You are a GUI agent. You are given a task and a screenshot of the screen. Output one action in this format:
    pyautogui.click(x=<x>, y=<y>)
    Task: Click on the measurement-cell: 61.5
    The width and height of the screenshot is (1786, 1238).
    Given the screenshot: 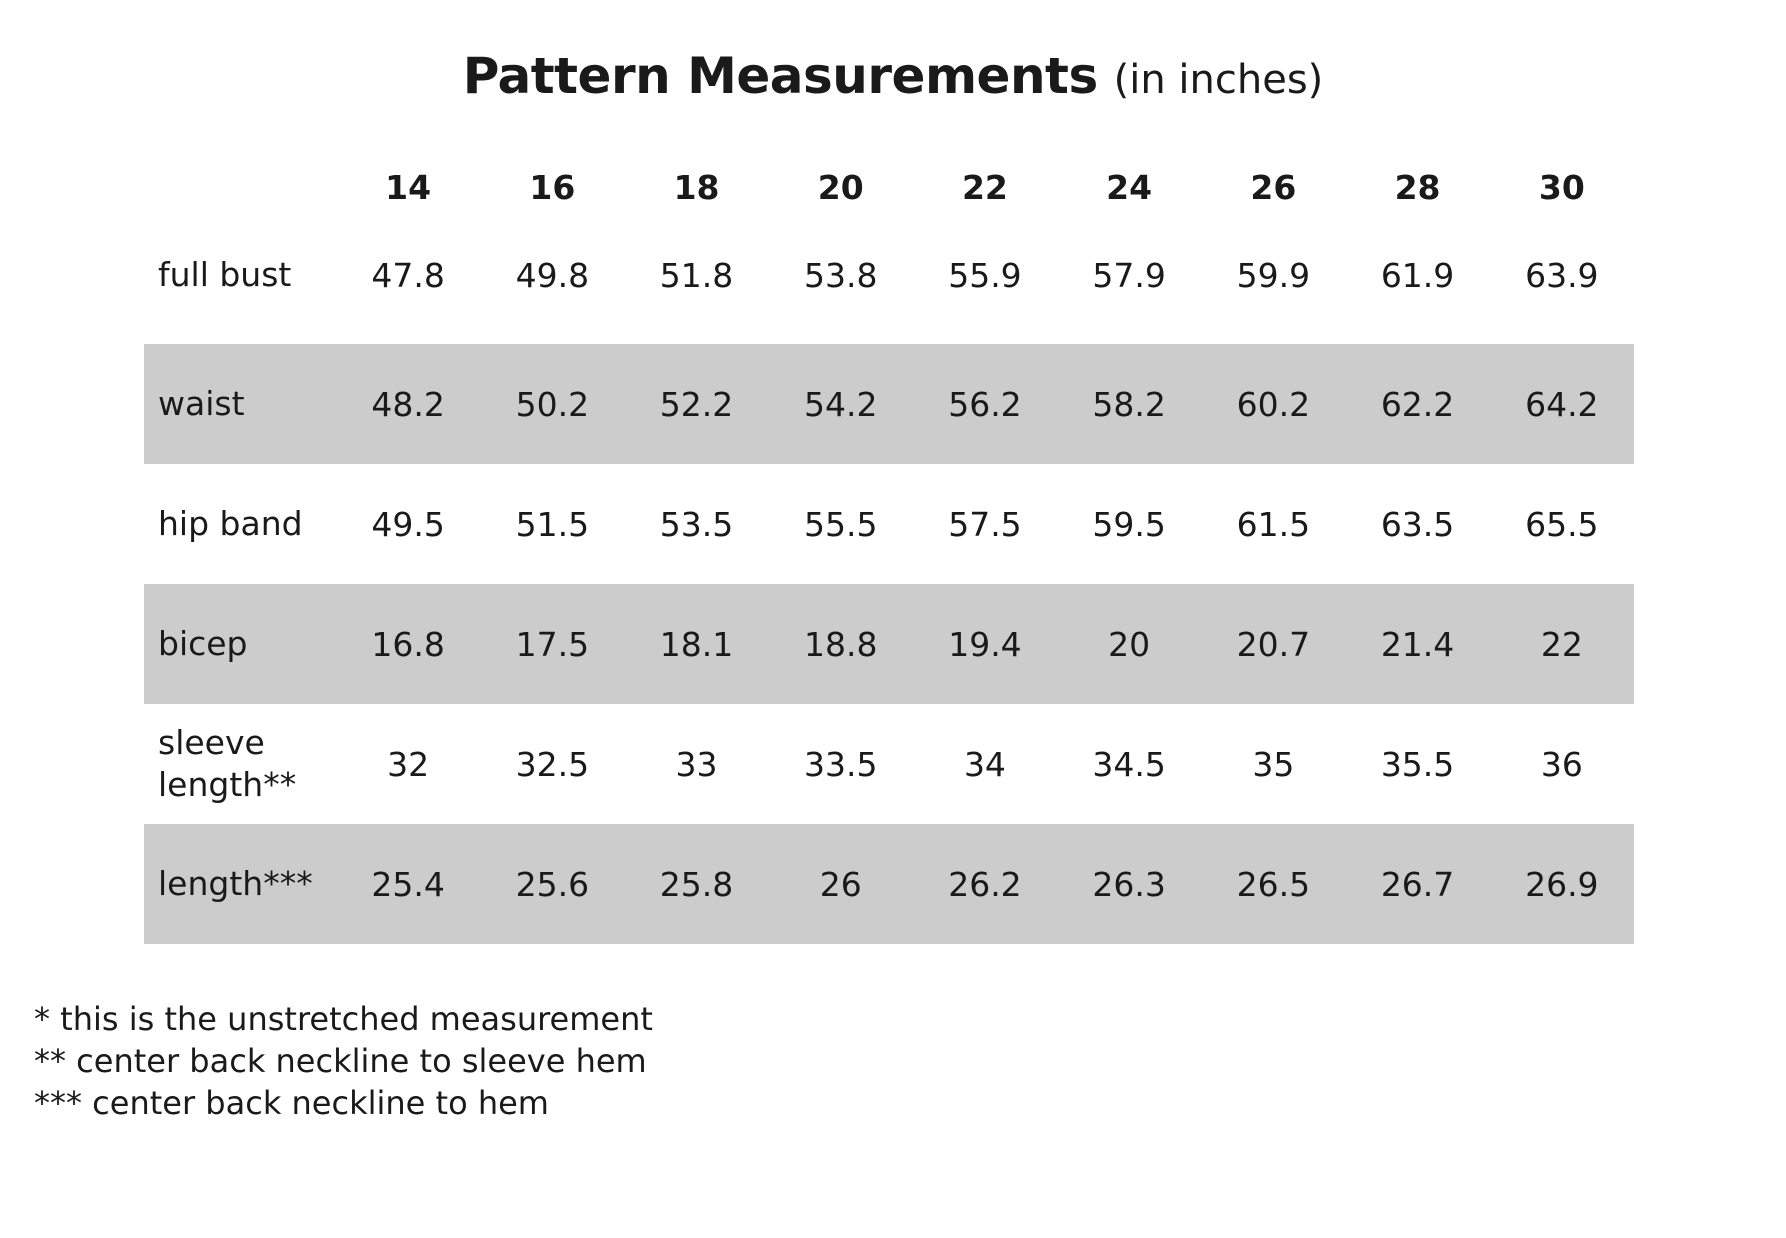 What is the action you would take?
    pyautogui.click(x=1273, y=524)
    